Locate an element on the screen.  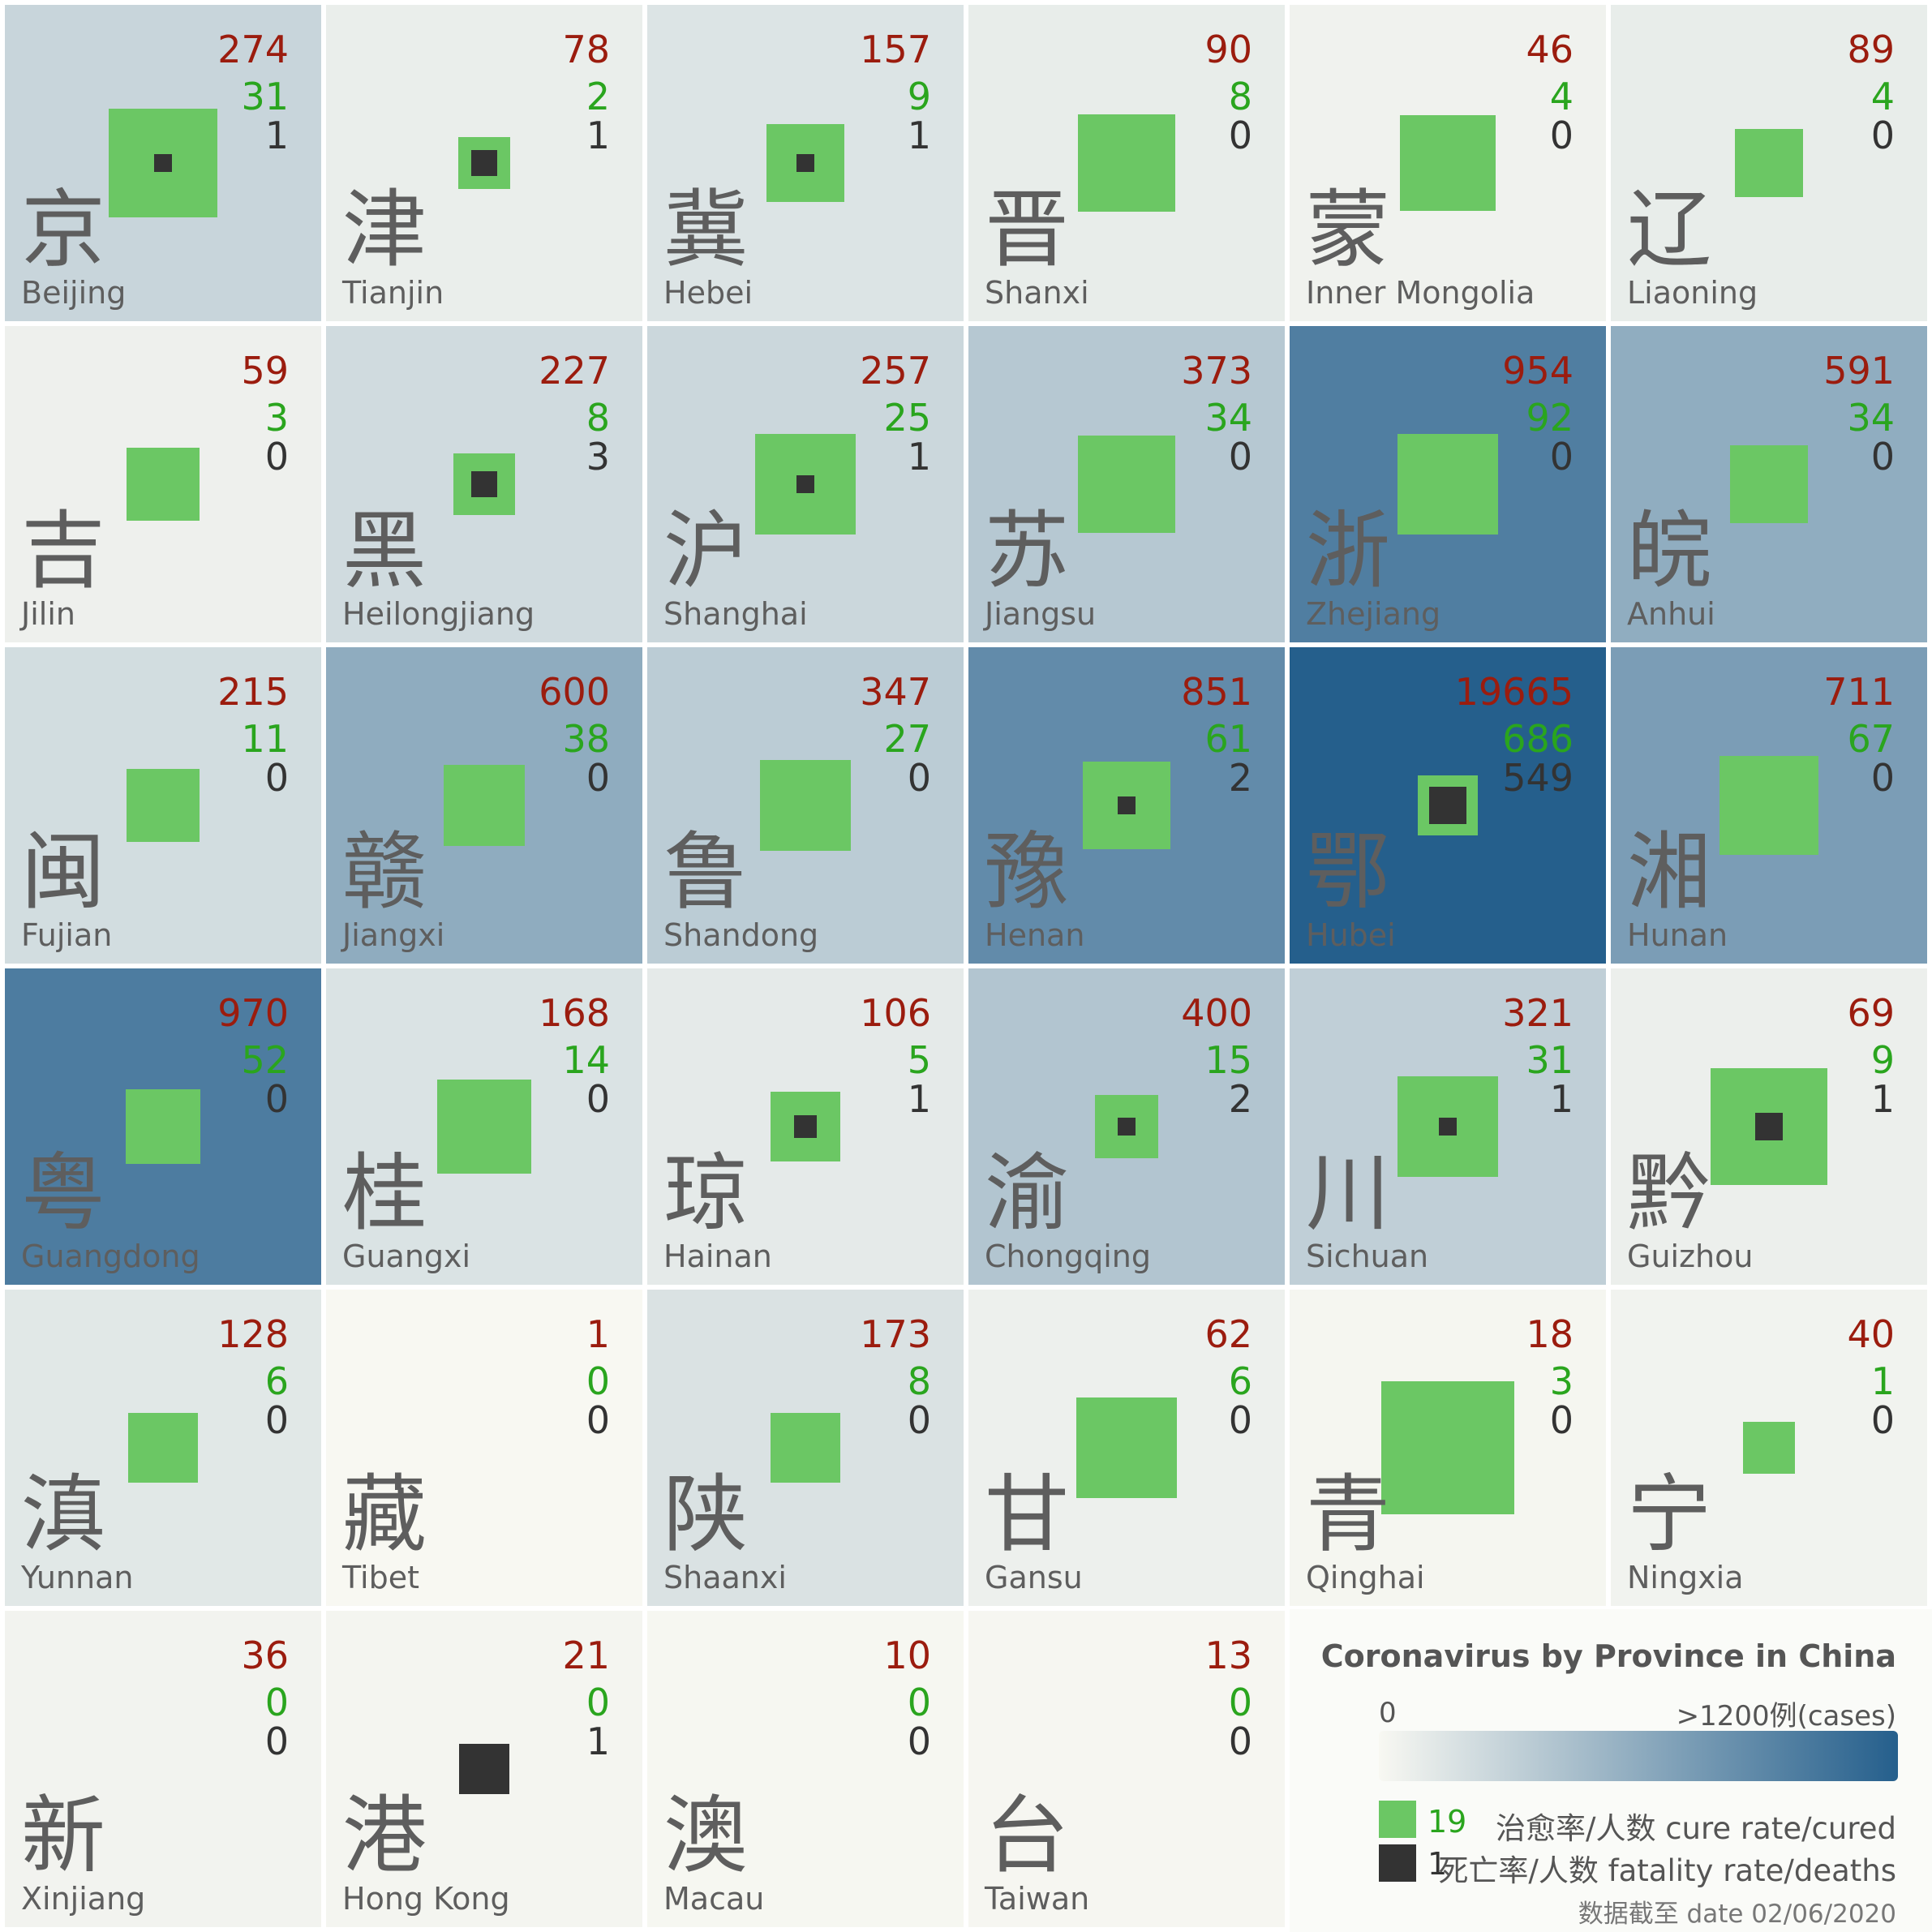
province-chinese-name: 桂 is located at coordinates (384, 1193).